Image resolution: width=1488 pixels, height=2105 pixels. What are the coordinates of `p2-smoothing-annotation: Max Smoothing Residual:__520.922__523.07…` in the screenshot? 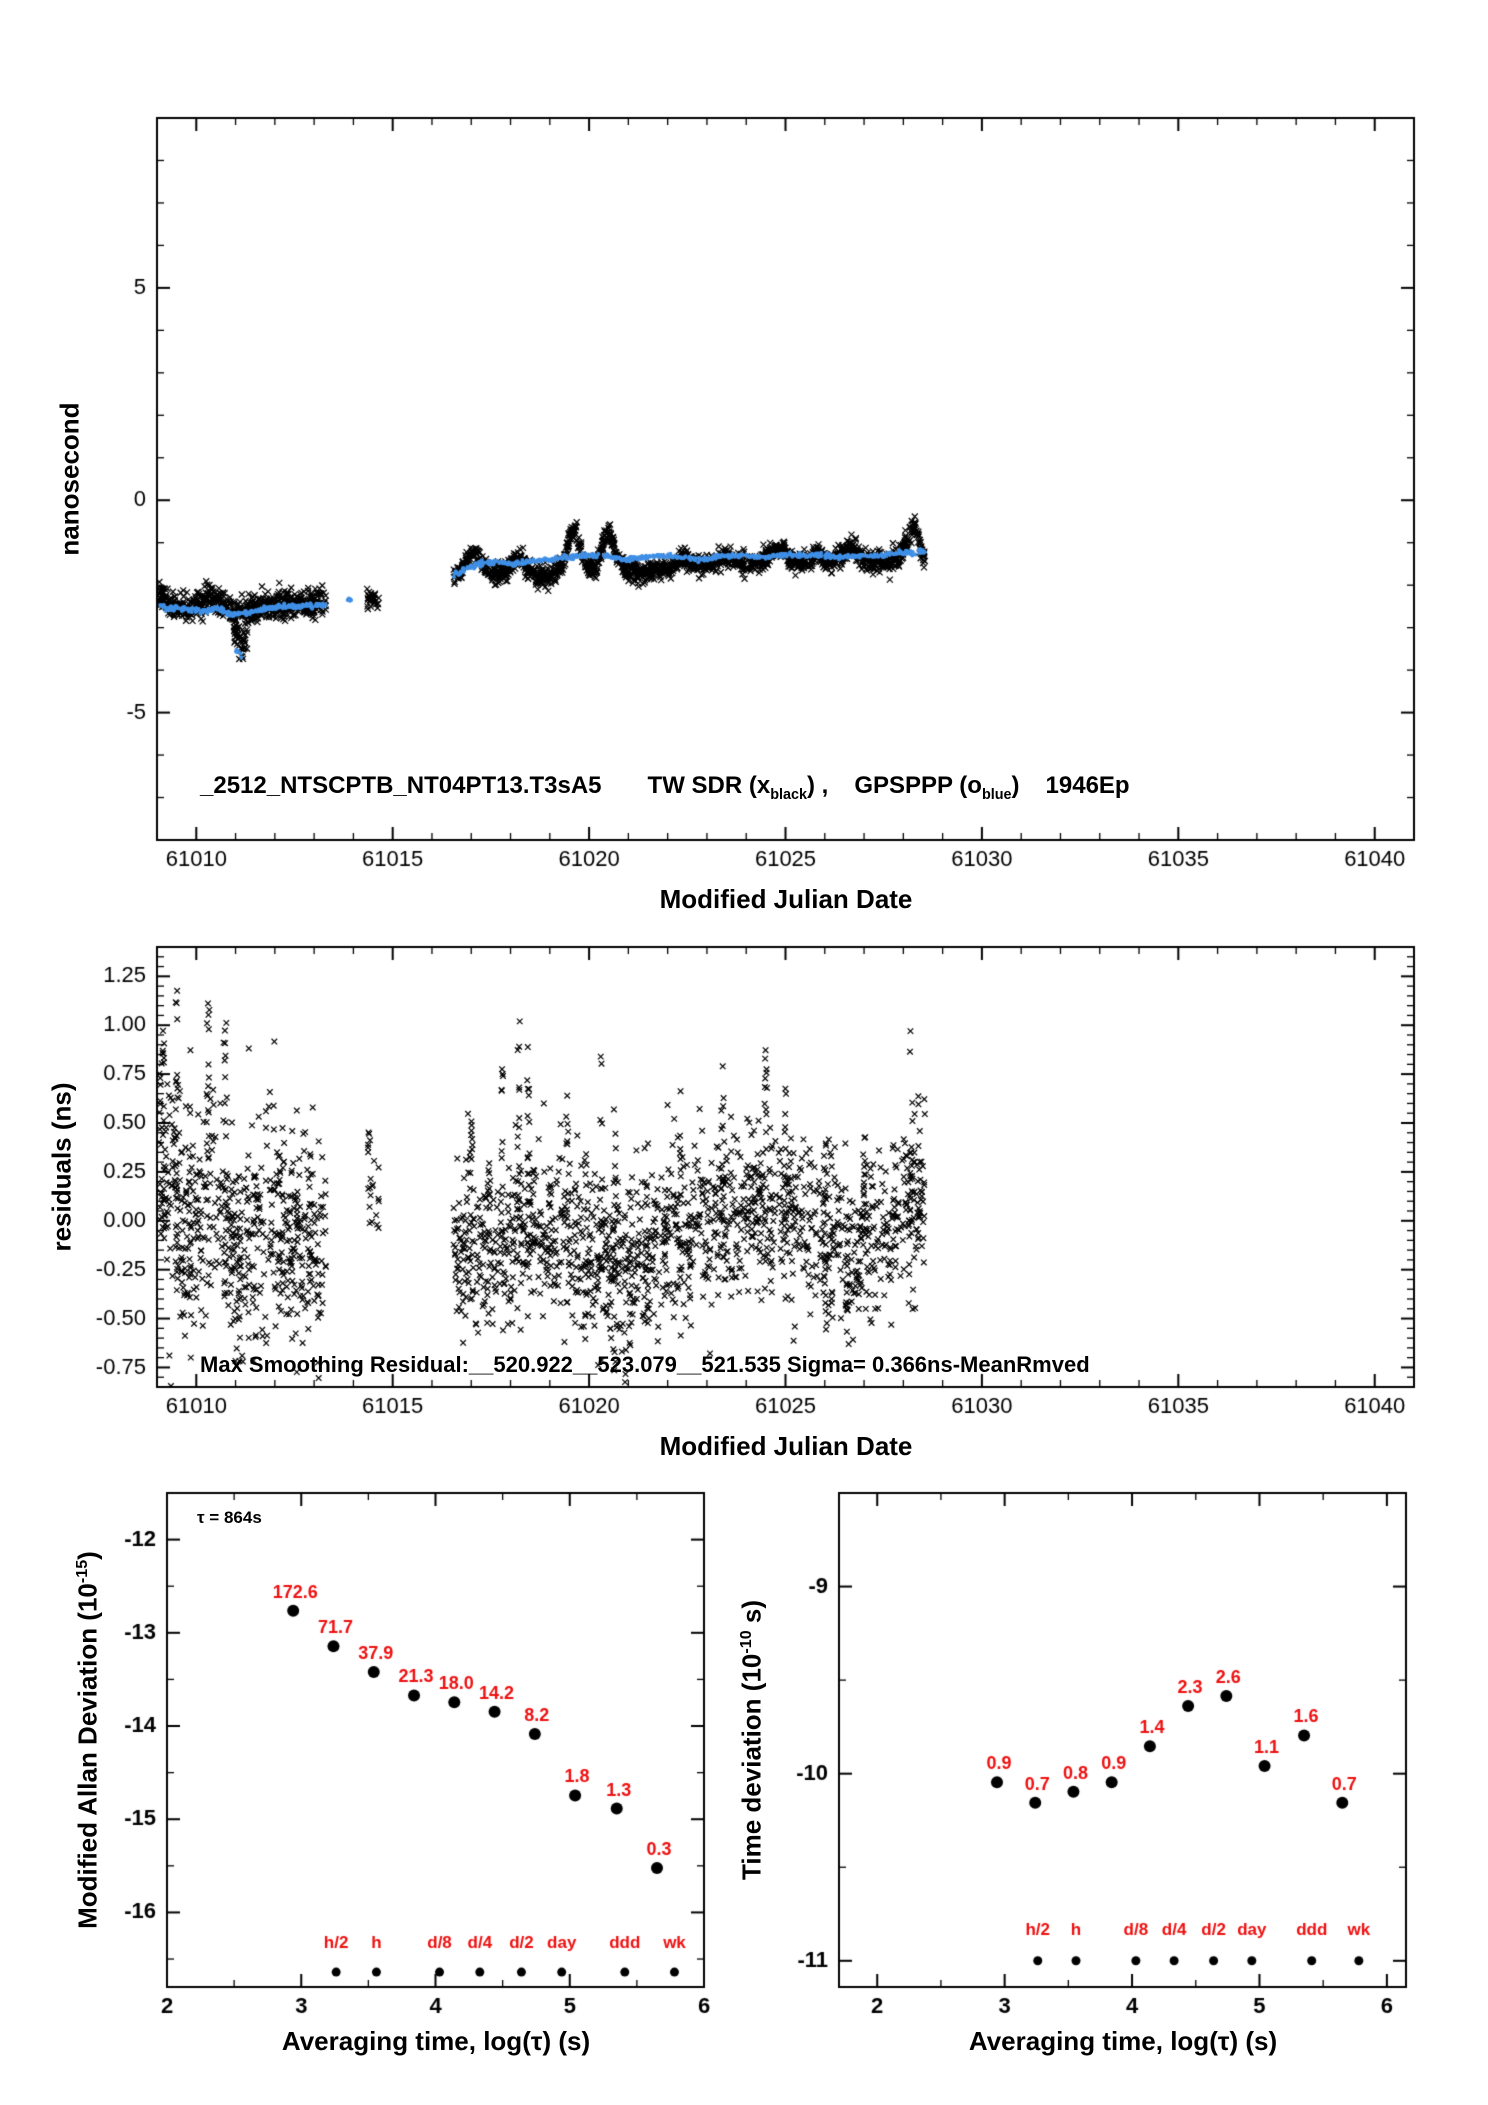 It's located at (645, 1364).